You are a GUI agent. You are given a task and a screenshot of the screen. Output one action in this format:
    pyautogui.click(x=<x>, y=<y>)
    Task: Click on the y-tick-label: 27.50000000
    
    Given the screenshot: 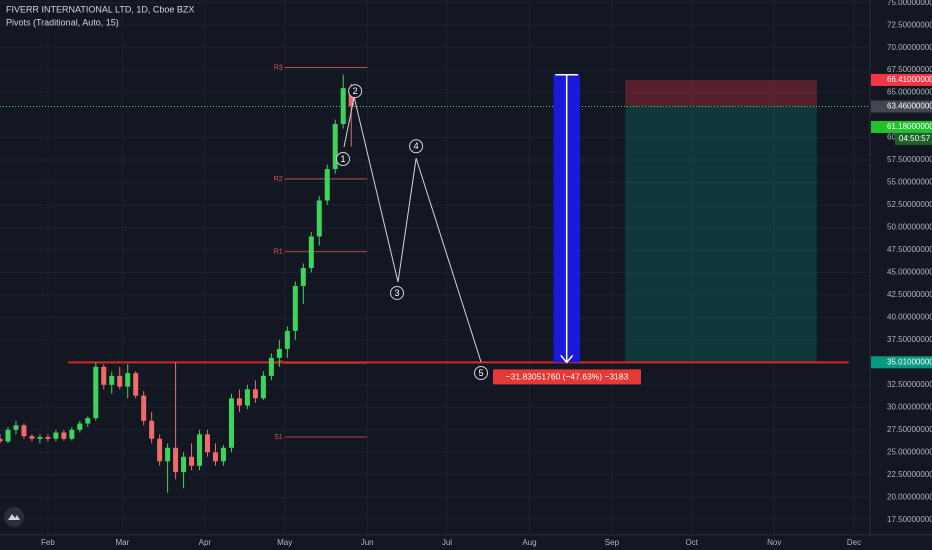 What is the action you would take?
    pyautogui.click(x=909, y=429)
    